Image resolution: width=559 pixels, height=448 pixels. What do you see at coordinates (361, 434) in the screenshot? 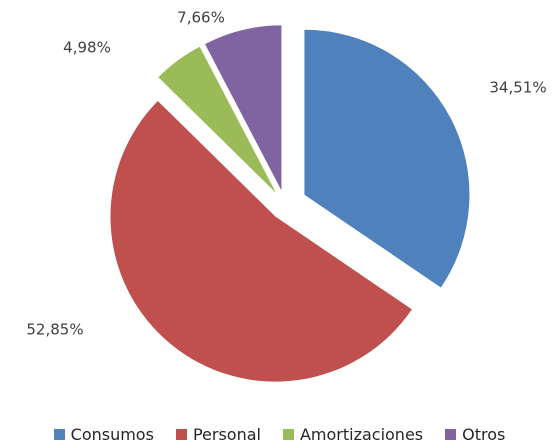
I see `legend-label: Amortizaciones` at bounding box center [361, 434].